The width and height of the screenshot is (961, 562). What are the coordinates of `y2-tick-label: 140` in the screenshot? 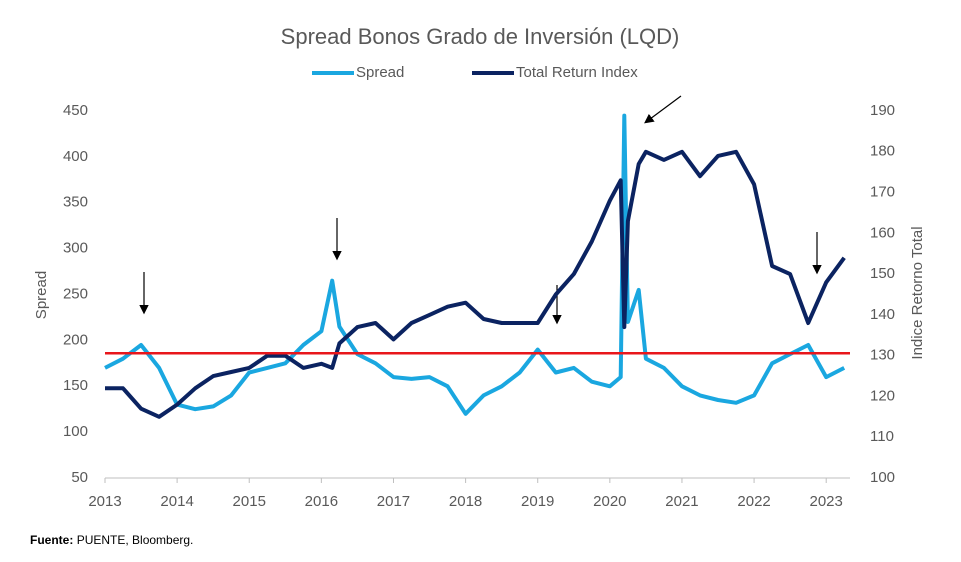 It's located at (882, 314).